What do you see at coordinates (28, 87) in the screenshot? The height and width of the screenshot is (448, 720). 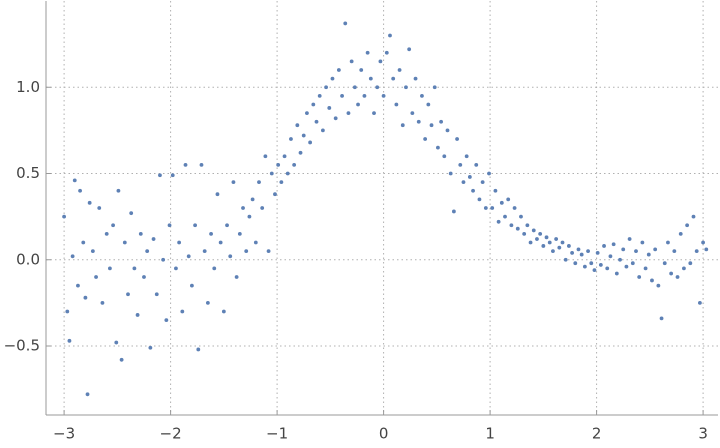 I see `y-tick-label: 1.0` at bounding box center [28, 87].